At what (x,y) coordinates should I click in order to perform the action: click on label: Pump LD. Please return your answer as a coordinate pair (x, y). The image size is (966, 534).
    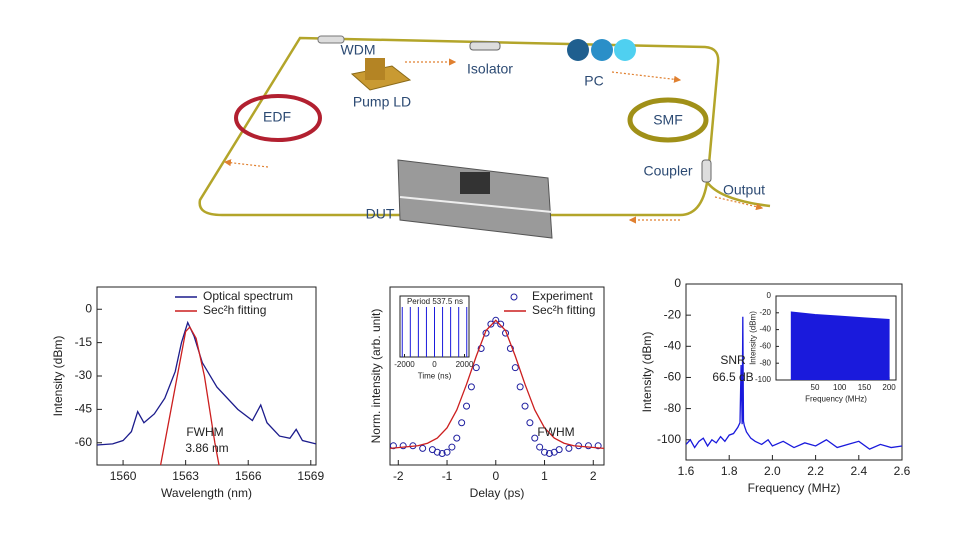
    Looking at the image, I should click on (382, 102).